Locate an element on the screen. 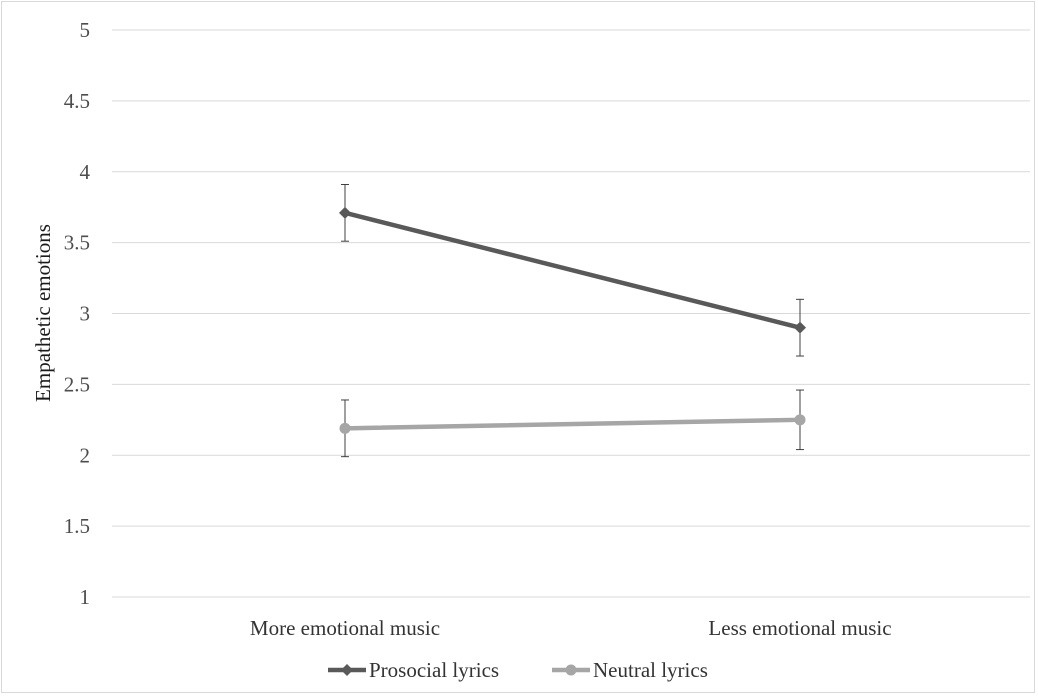 Image resolution: width=1038 pixels, height=696 pixels. y-tick-label: 2 is located at coordinates (85, 455).